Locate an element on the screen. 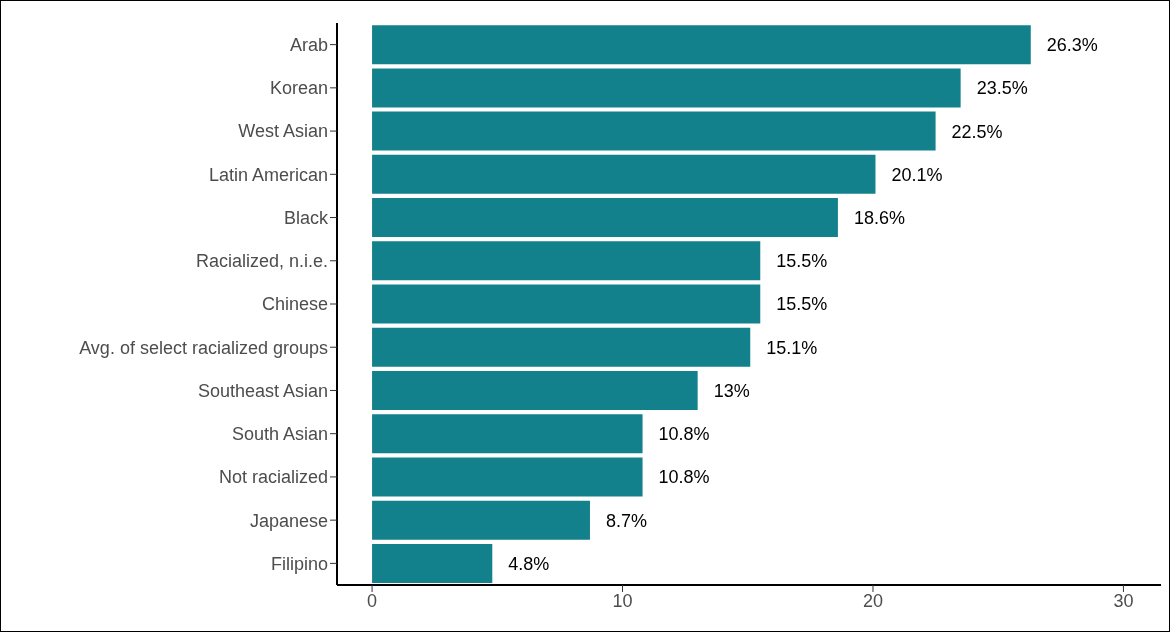 The height and width of the screenshot is (632, 1170). y-tick-label: Filipino is located at coordinates (299, 563).